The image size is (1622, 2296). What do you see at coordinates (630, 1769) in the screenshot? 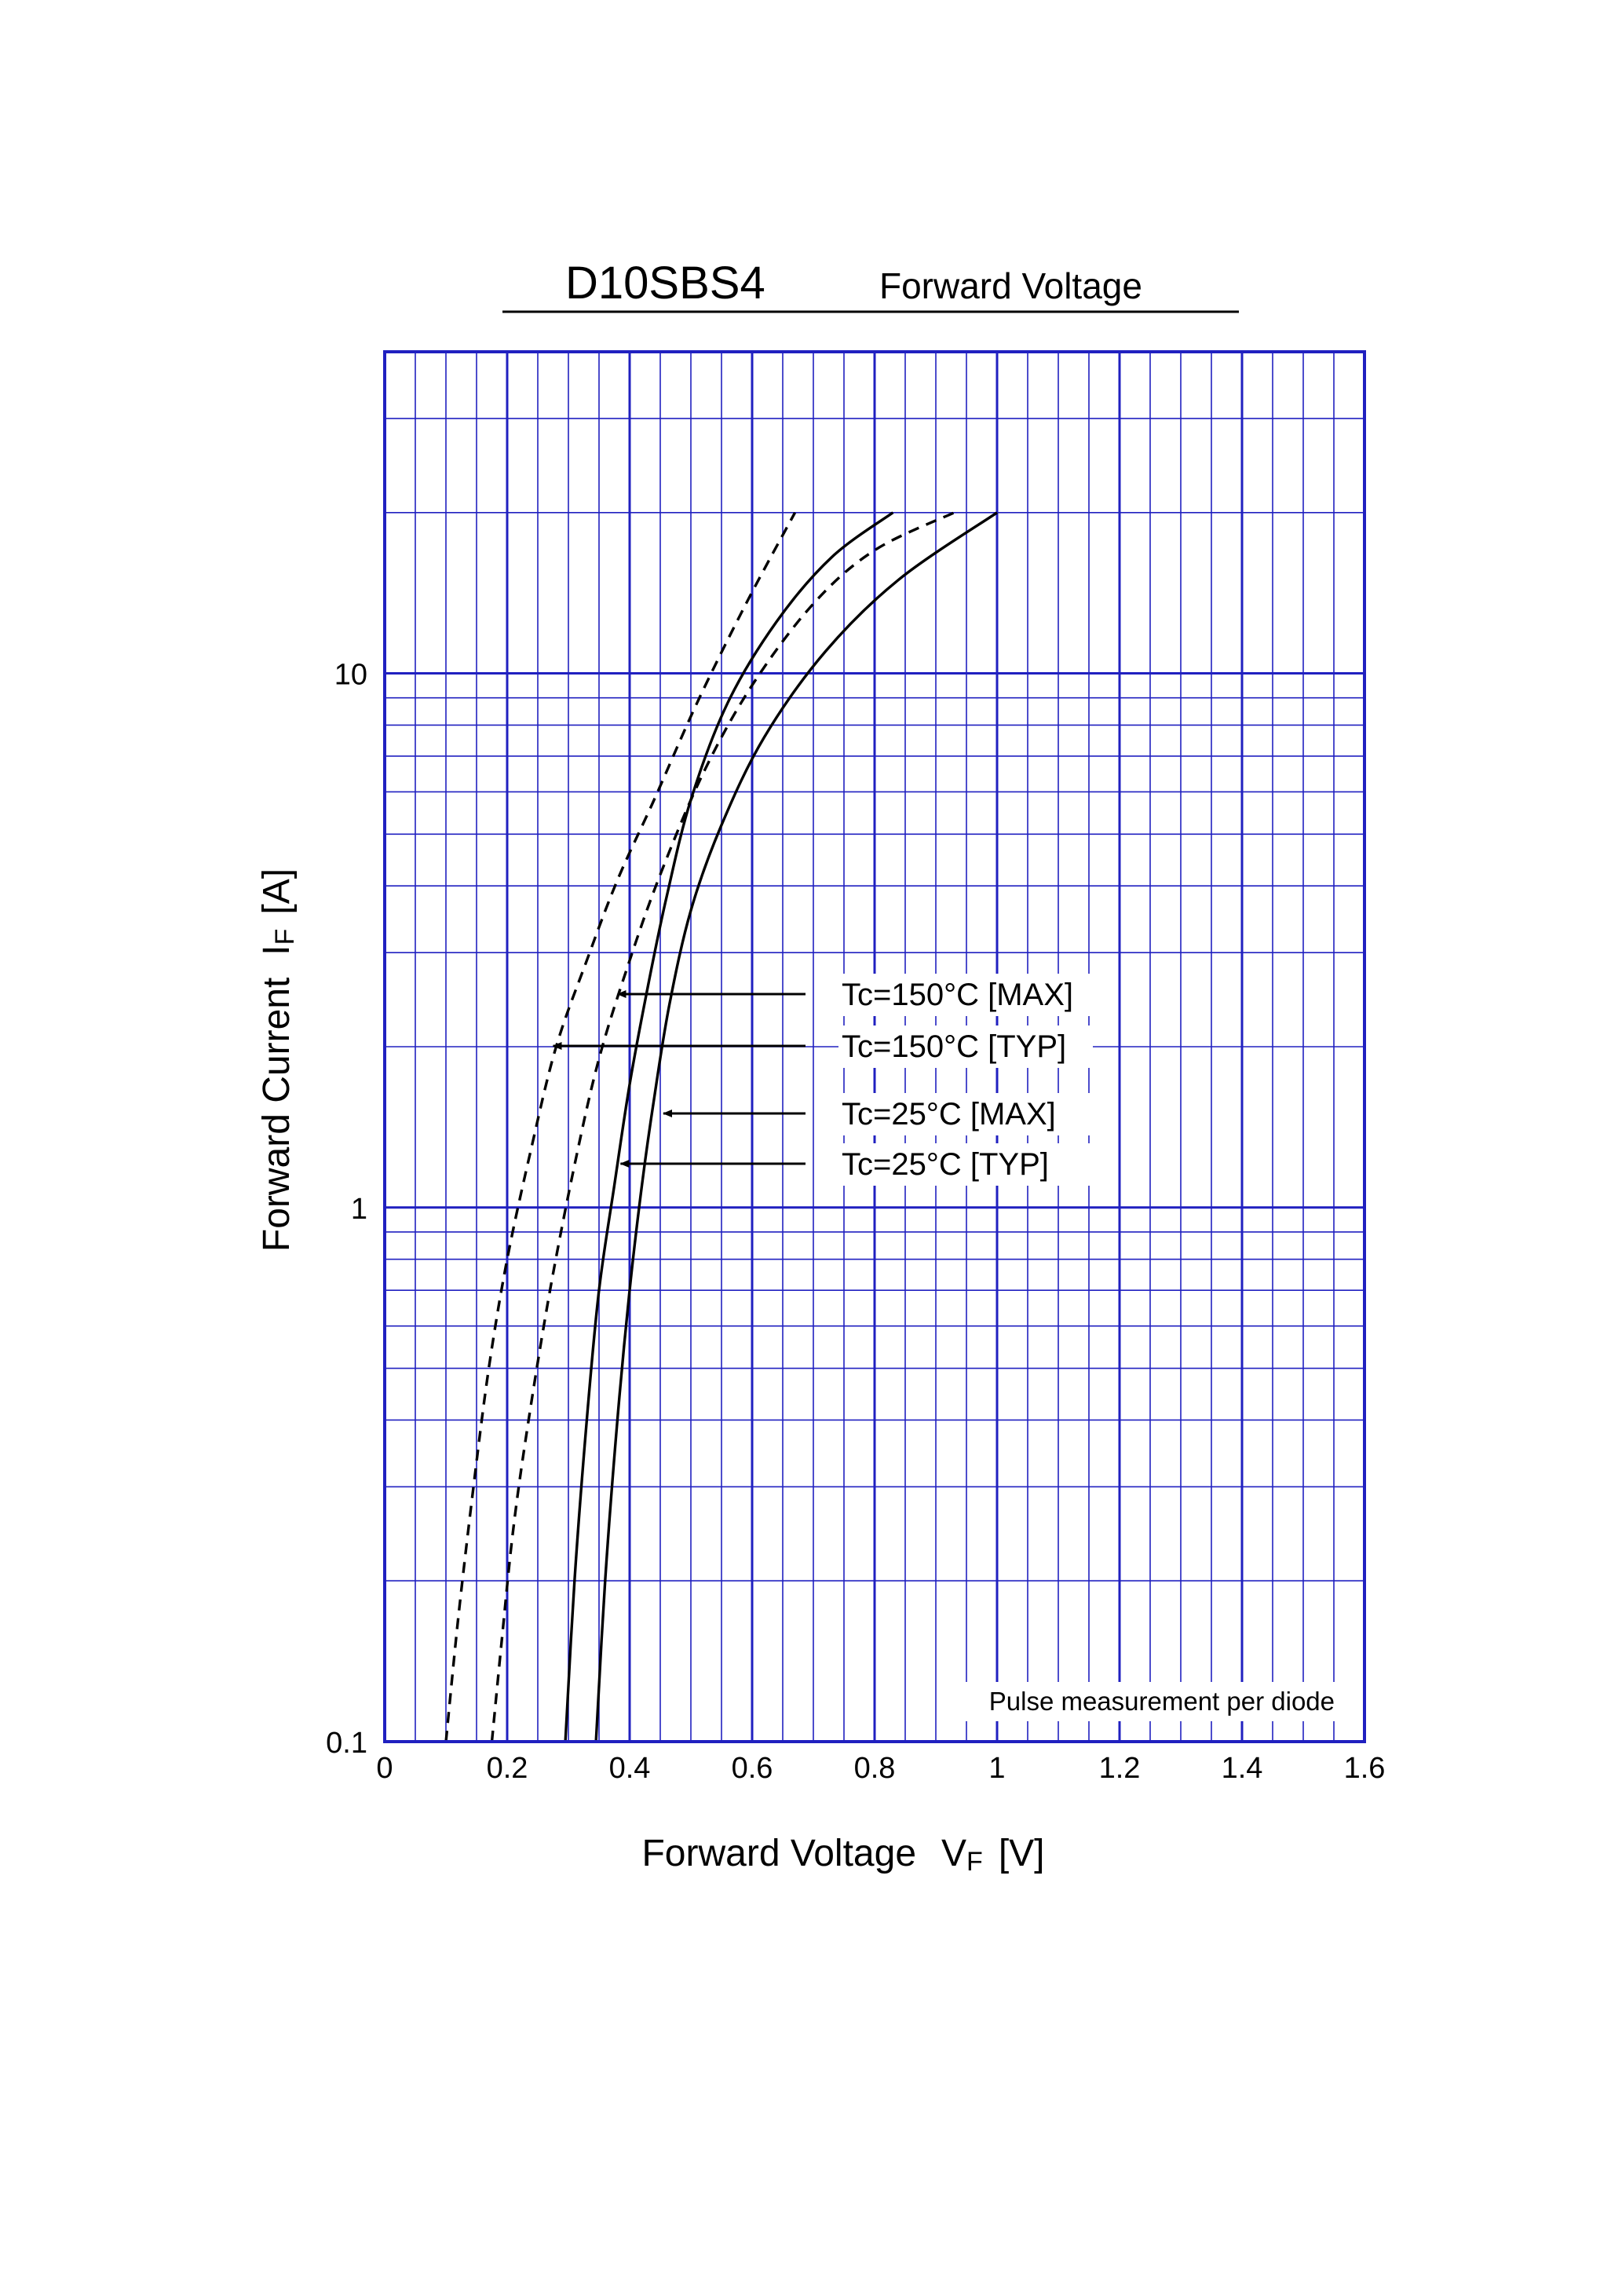
I see `x-tick-label: 0.4` at bounding box center [630, 1769].